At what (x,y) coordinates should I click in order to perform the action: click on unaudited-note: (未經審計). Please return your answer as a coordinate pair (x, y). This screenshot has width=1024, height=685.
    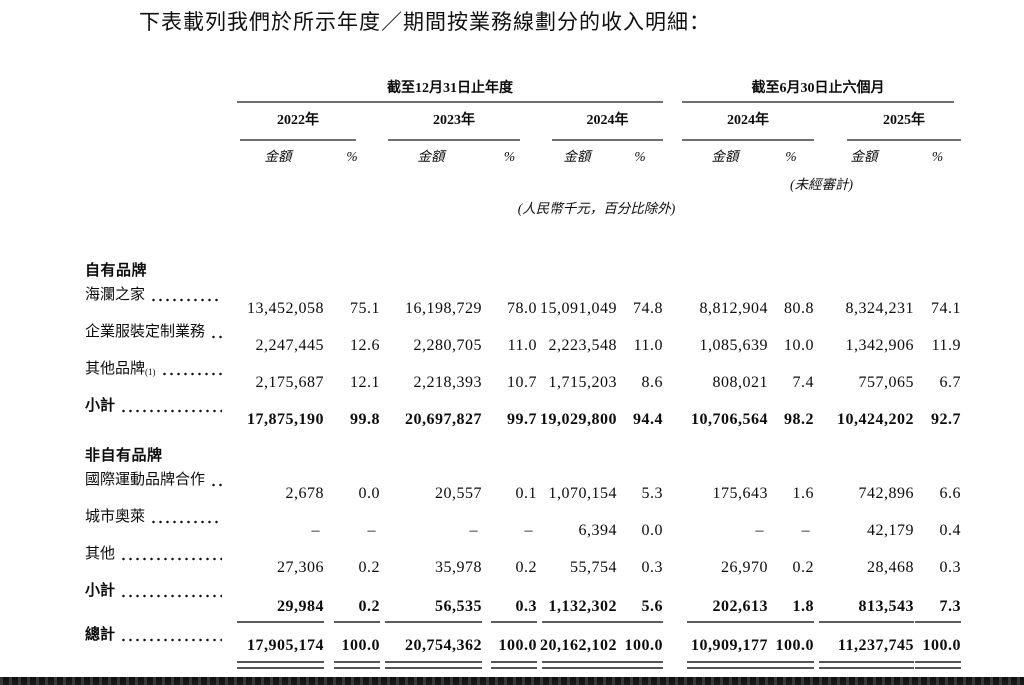
    Looking at the image, I should click on (821, 184).